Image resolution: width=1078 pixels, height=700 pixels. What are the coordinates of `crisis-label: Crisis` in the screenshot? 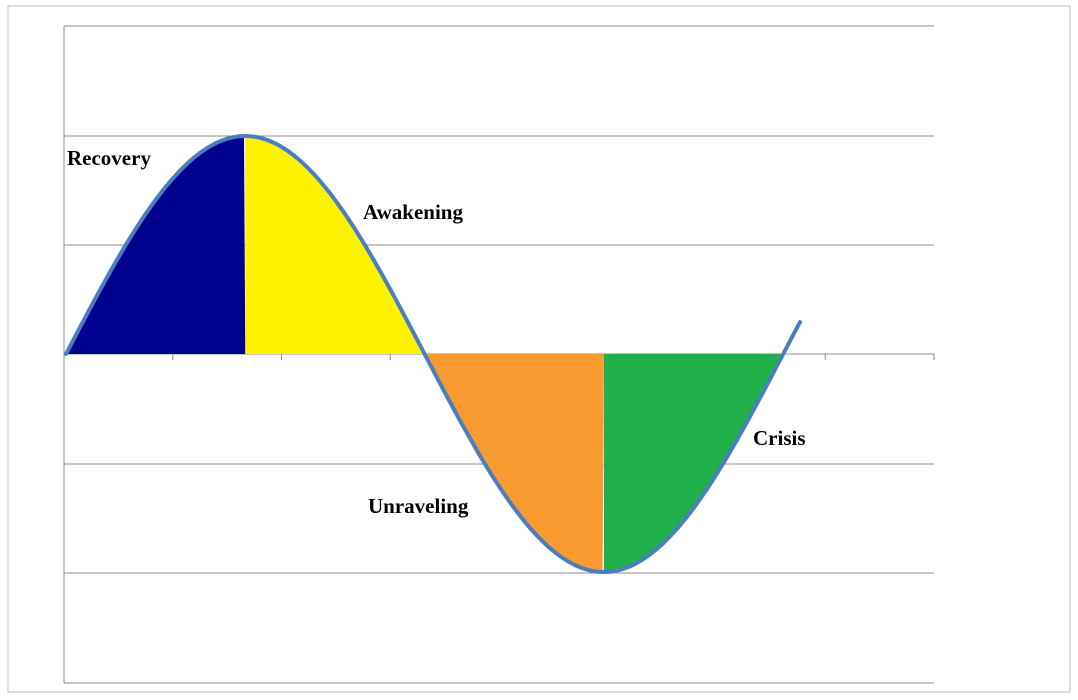 It's located at (779, 438).